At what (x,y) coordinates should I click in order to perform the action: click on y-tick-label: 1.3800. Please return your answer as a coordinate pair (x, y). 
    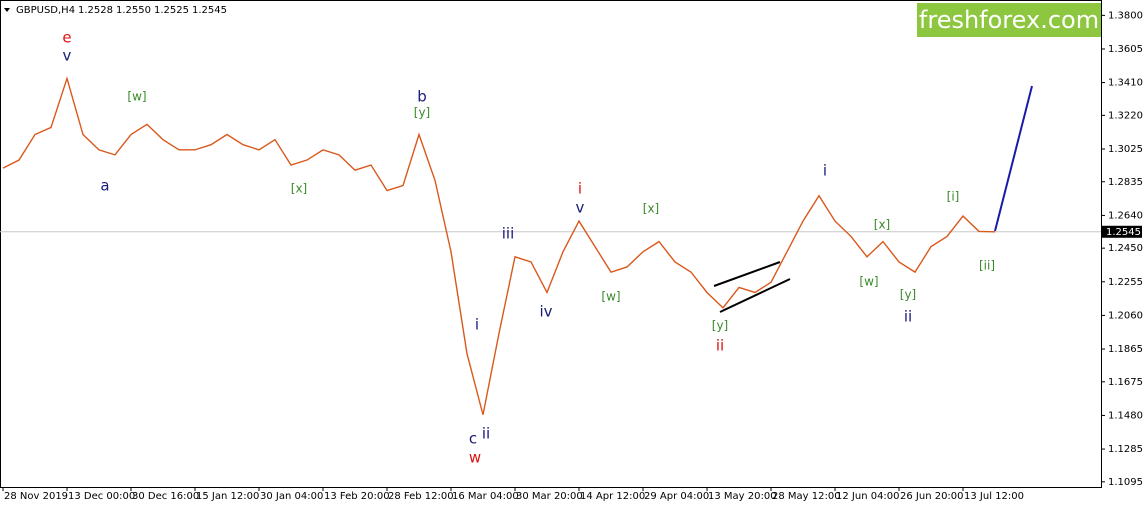
    Looking at the image, I should click on (1125, 15).